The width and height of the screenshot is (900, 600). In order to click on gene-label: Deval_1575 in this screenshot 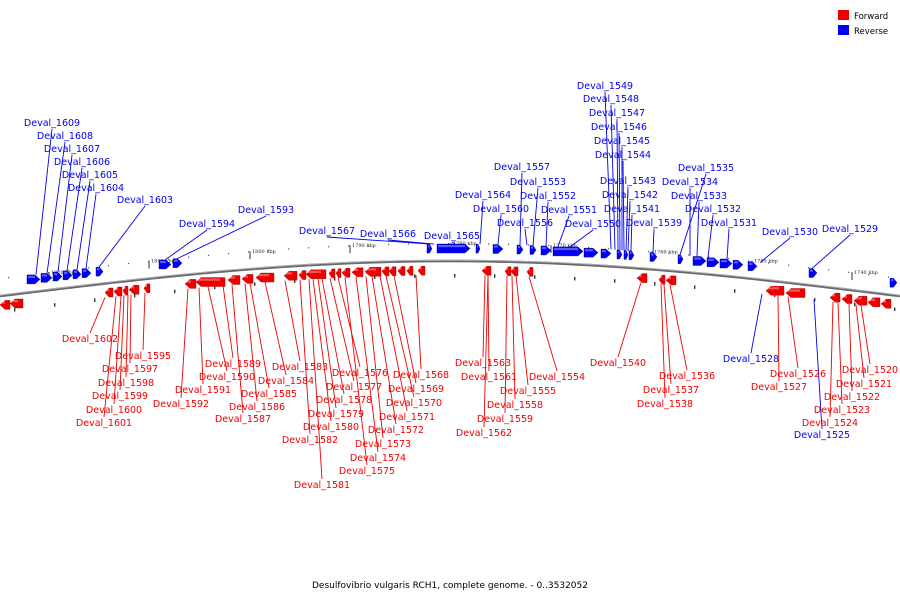, I will do `click(367, 471)`.